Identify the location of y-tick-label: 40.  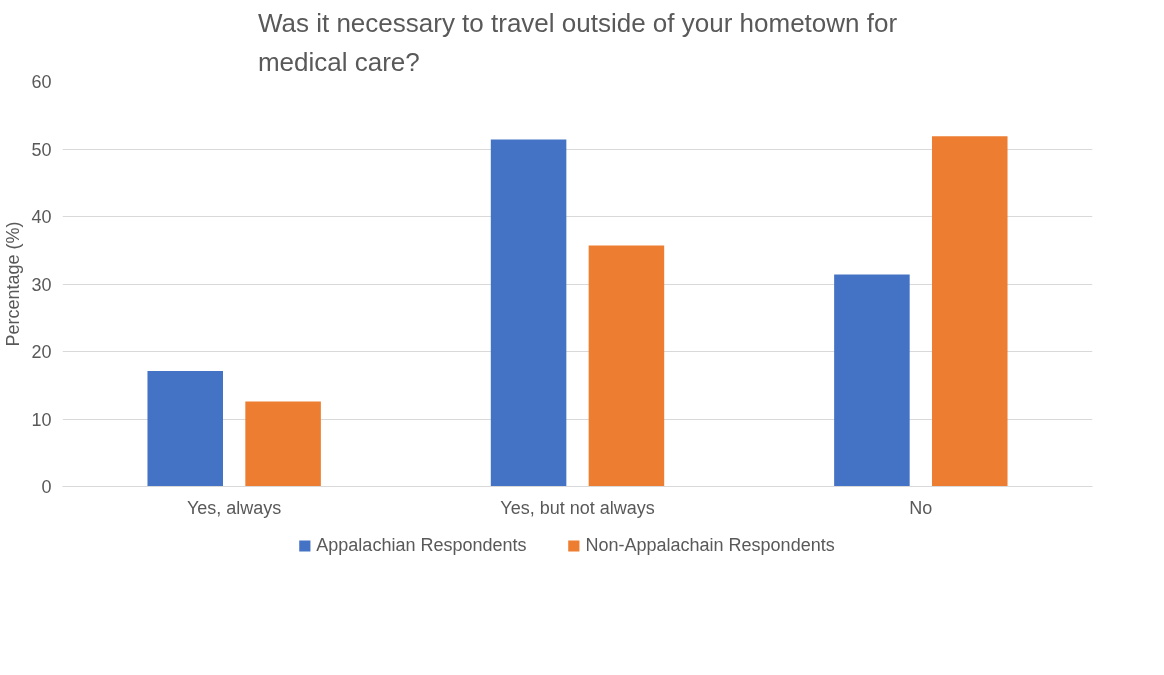
(41, 217).